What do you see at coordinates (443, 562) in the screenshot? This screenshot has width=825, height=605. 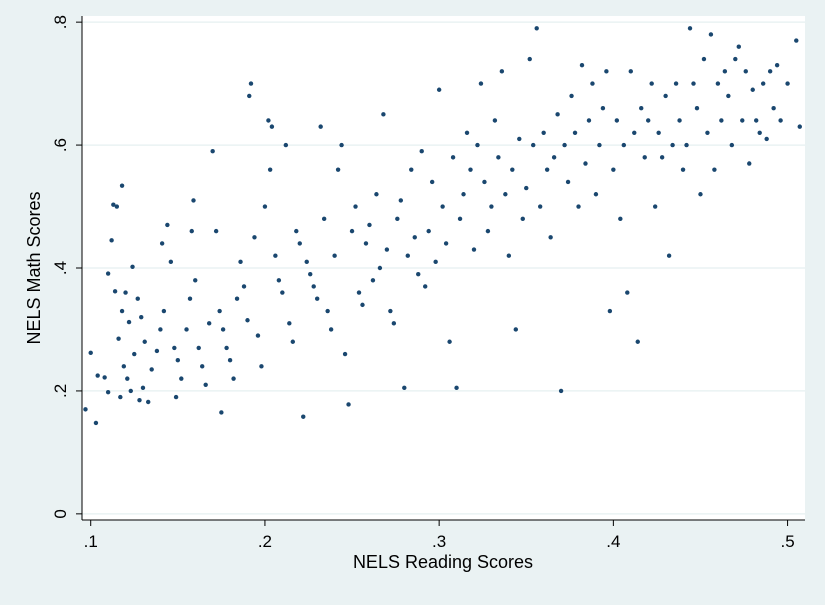 I see `x-axis-label: NELS Reading Scores` at bounding box center [443, 562].